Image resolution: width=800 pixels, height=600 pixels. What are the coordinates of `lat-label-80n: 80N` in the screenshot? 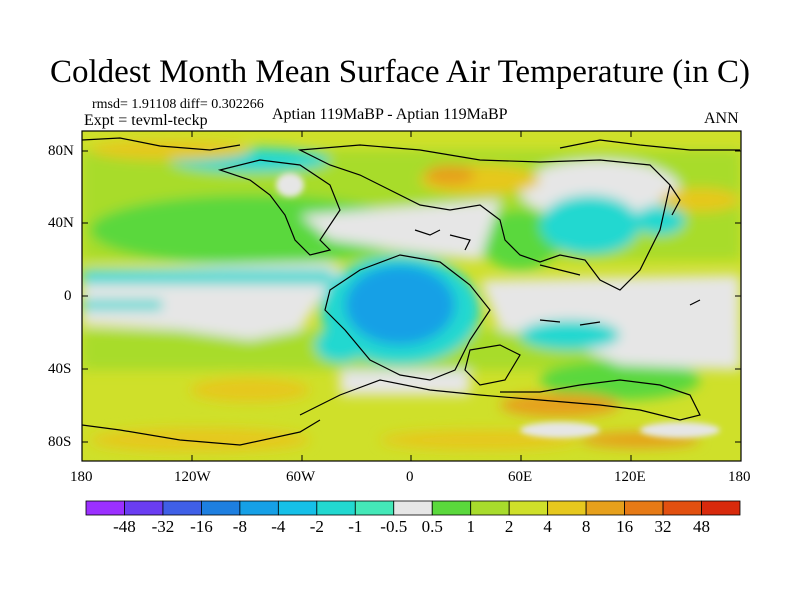 It's located at (61, 151).